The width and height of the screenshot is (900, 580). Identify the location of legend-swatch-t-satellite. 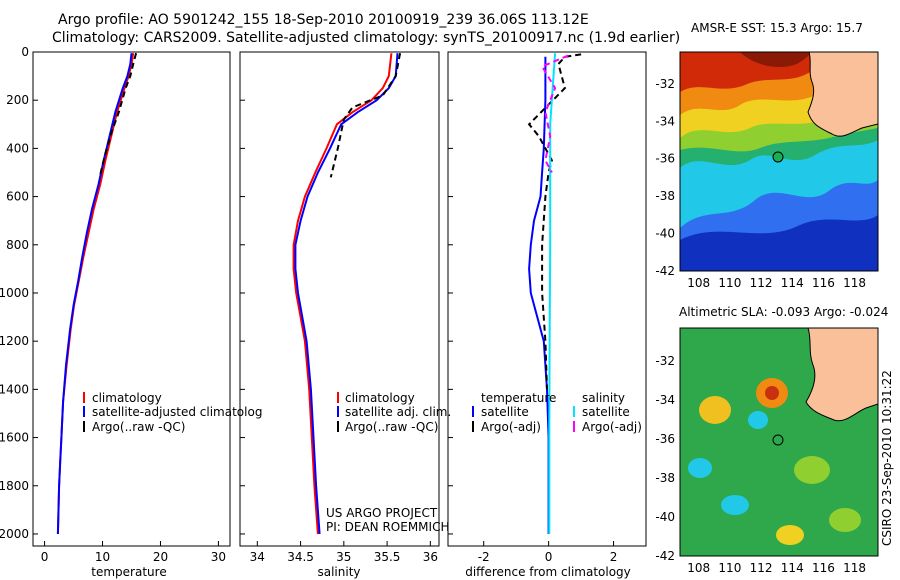
(473, 411).